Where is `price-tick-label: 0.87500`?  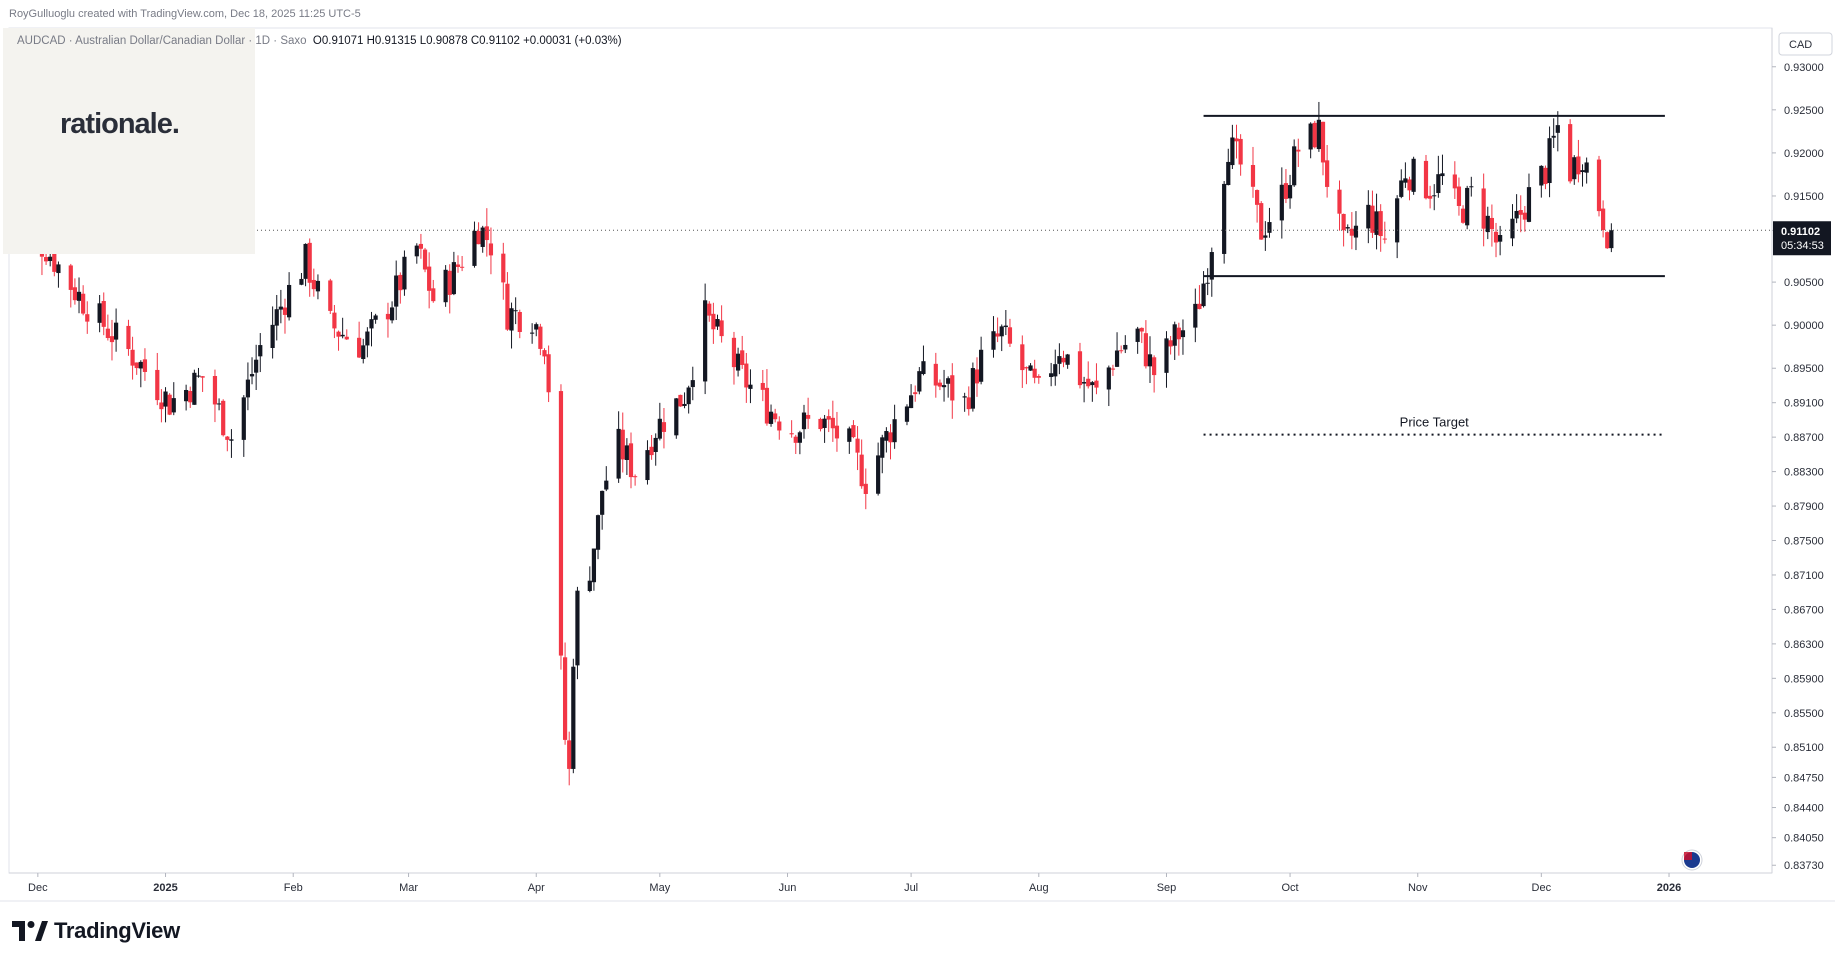
price-tick-label: 0.87500 is located at coordinates (1804, 542).